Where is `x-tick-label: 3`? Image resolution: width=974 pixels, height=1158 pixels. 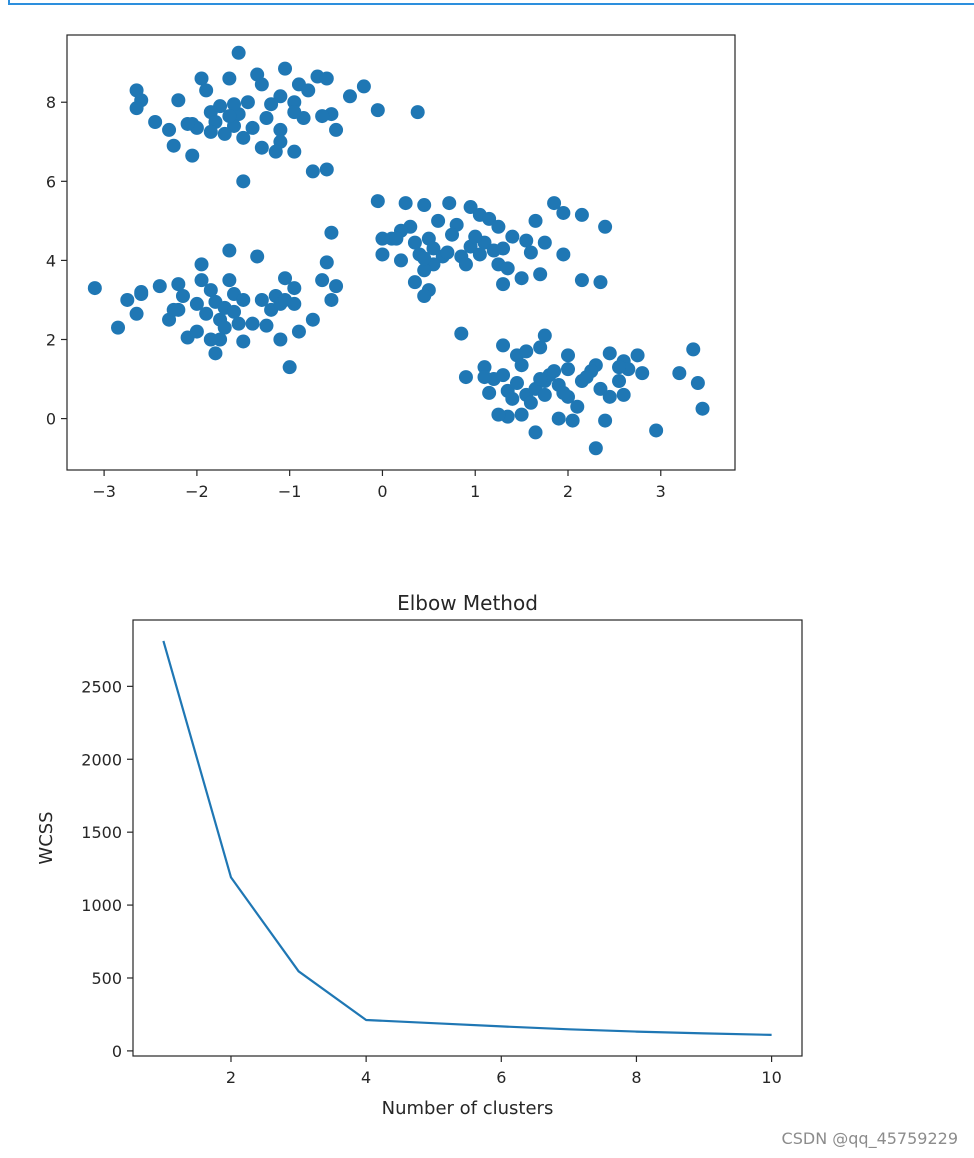
x-tick-label: 3 is located at coordinates (661, 491).